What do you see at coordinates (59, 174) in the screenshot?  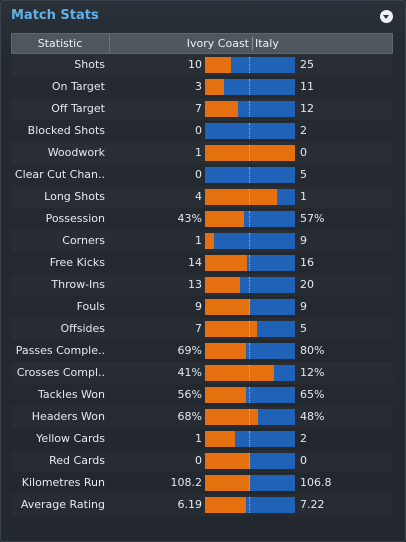 I see `stat-label: Clear Cut Chan..` at bounding box center [59, 174].